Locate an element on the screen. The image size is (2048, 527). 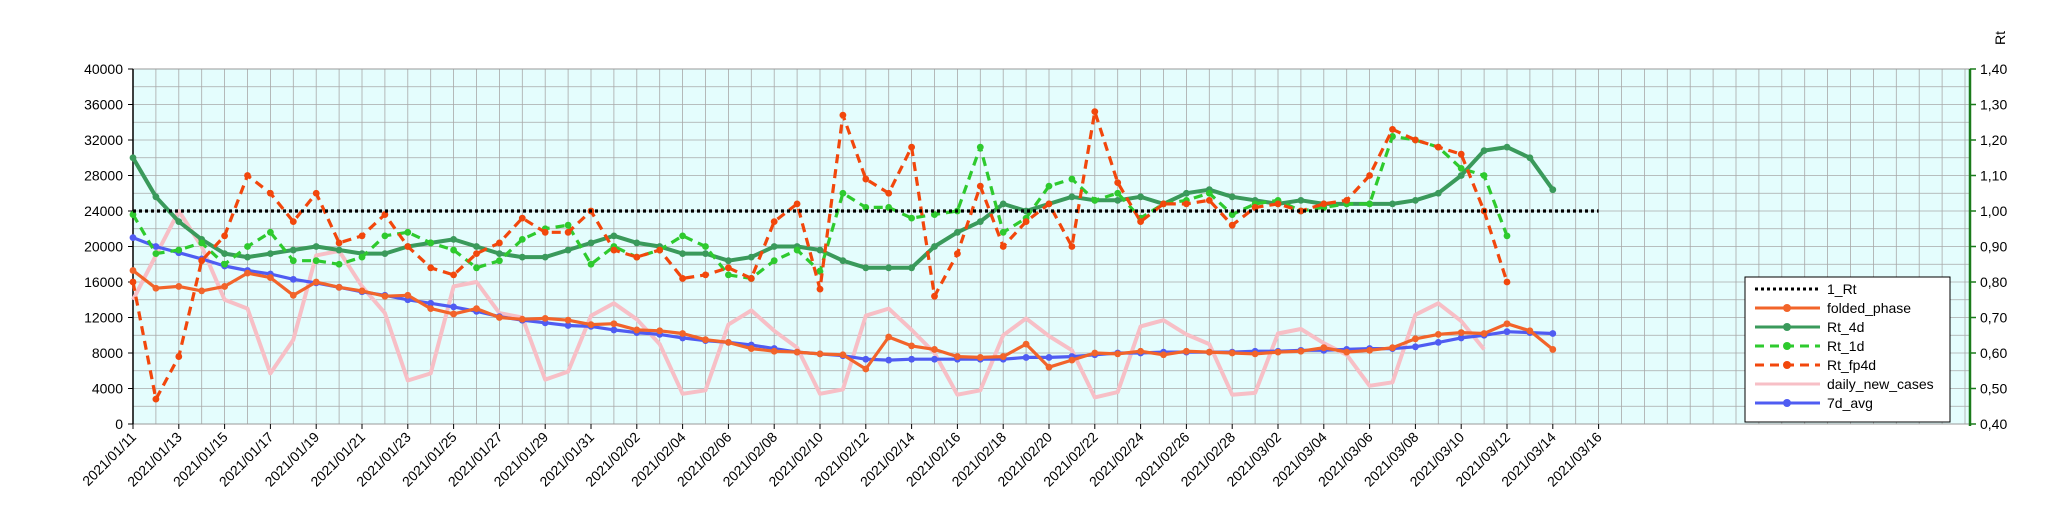
y-tick-label: 28000 is located at coordinates (103, 176).